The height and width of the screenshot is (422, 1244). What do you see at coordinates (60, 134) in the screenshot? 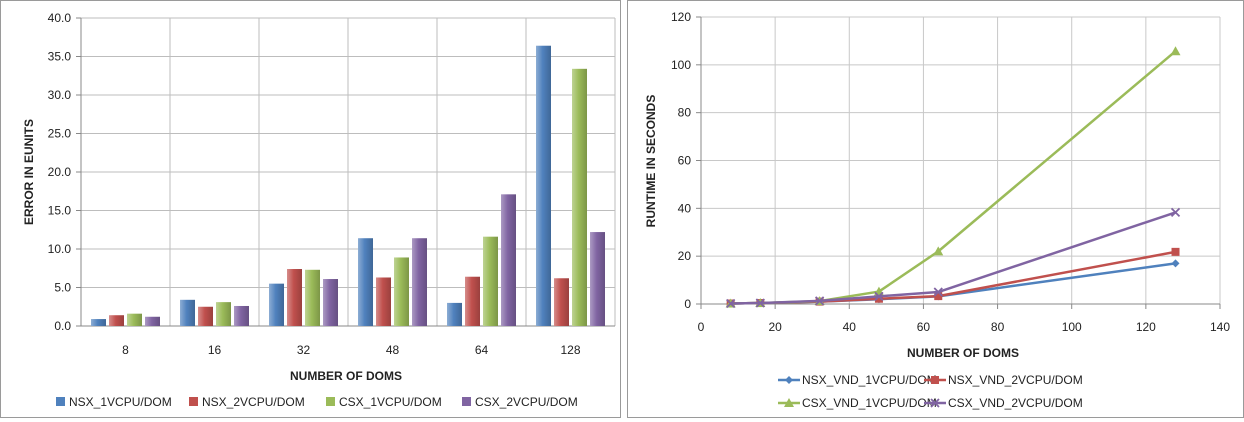
I see `y-tick-label: 25.0` at bounding box center [60, 134].